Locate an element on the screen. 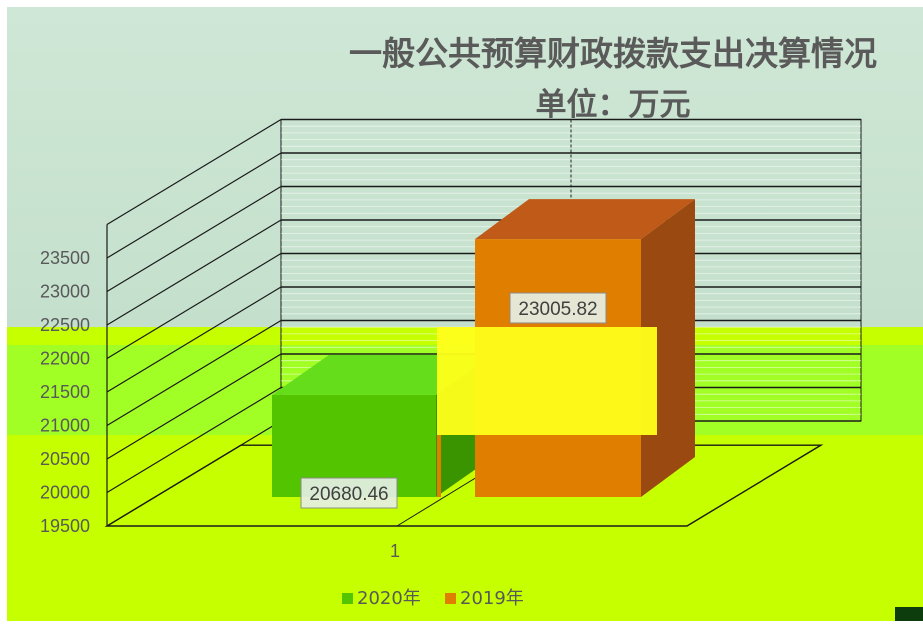 This screenshot has height=628, width=923. y-tick-label: 21500 is located at coordinates (65, 392).